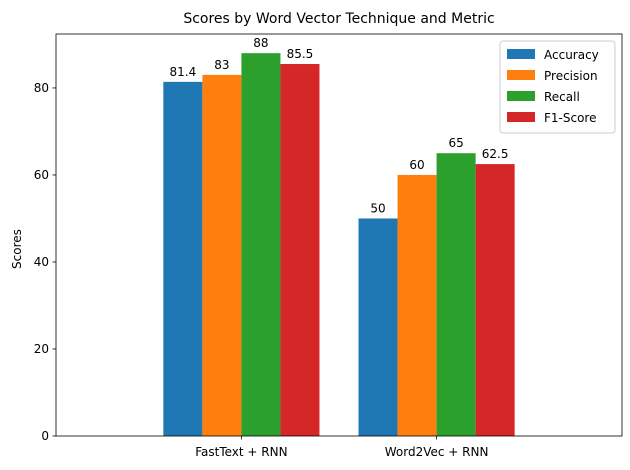 The height and width of the screenshot is (470, 630). Describe the element at coordinates (495, 154) in the screenshot. I see `data-label-f1-score: 62.5` at that location.